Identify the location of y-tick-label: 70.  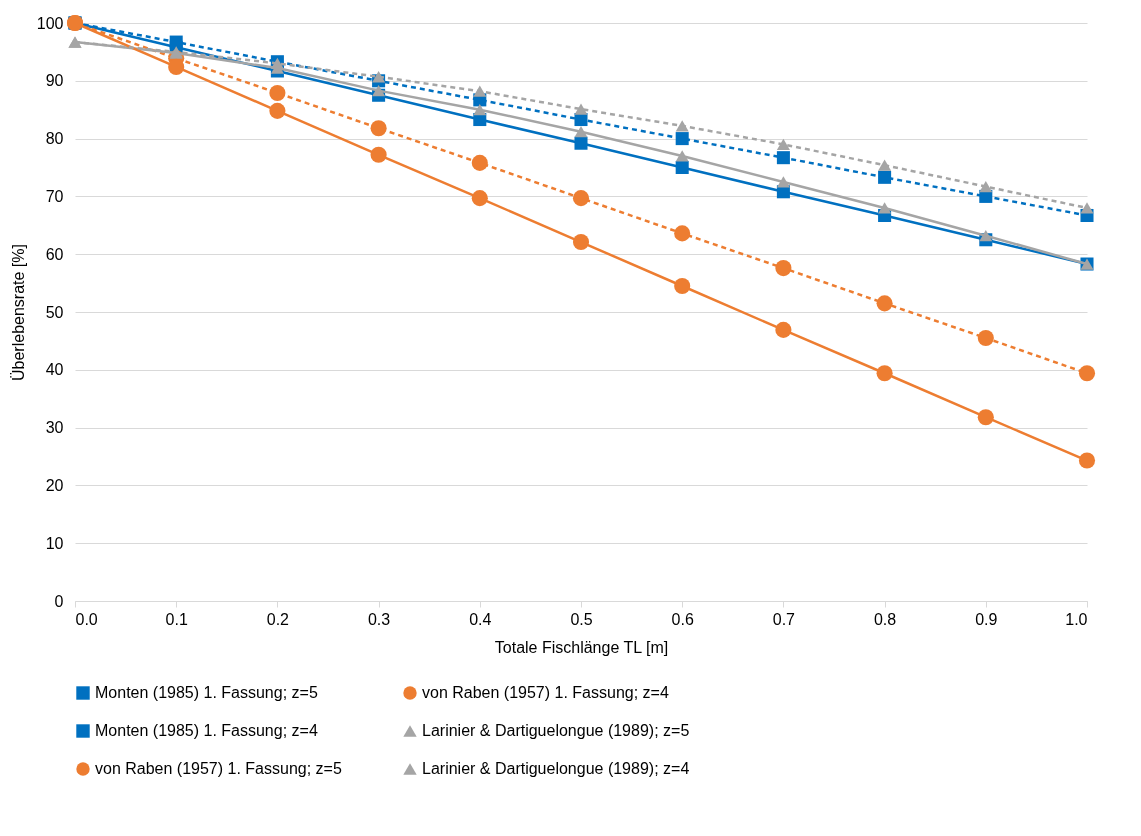
(54, 196).